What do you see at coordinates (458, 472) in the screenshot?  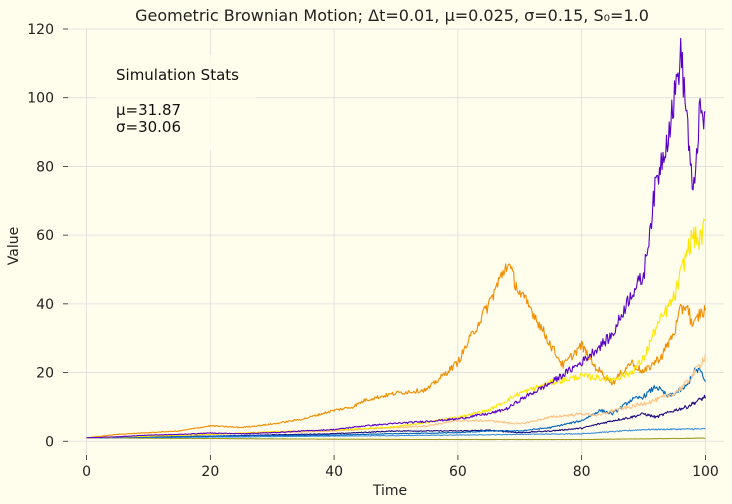 I see `x-tick-label: 60` at bounding box center [458, 472].